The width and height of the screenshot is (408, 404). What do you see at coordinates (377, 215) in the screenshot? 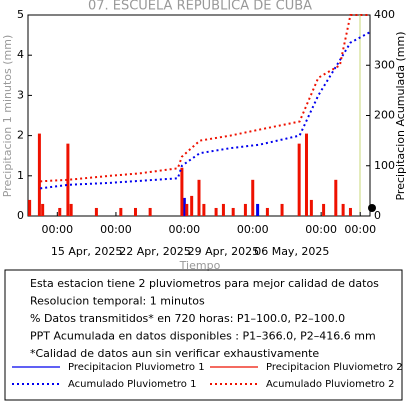
I see `y2-tick-label: 0` at bounding box center [377, 215].